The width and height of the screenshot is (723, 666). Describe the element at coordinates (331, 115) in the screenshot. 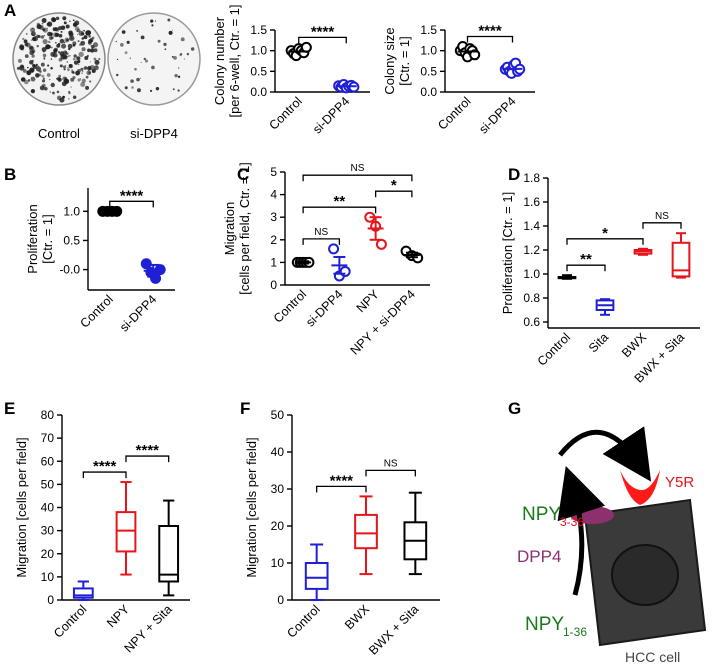

I see `x-tick-label: si-DPP4` at that location.